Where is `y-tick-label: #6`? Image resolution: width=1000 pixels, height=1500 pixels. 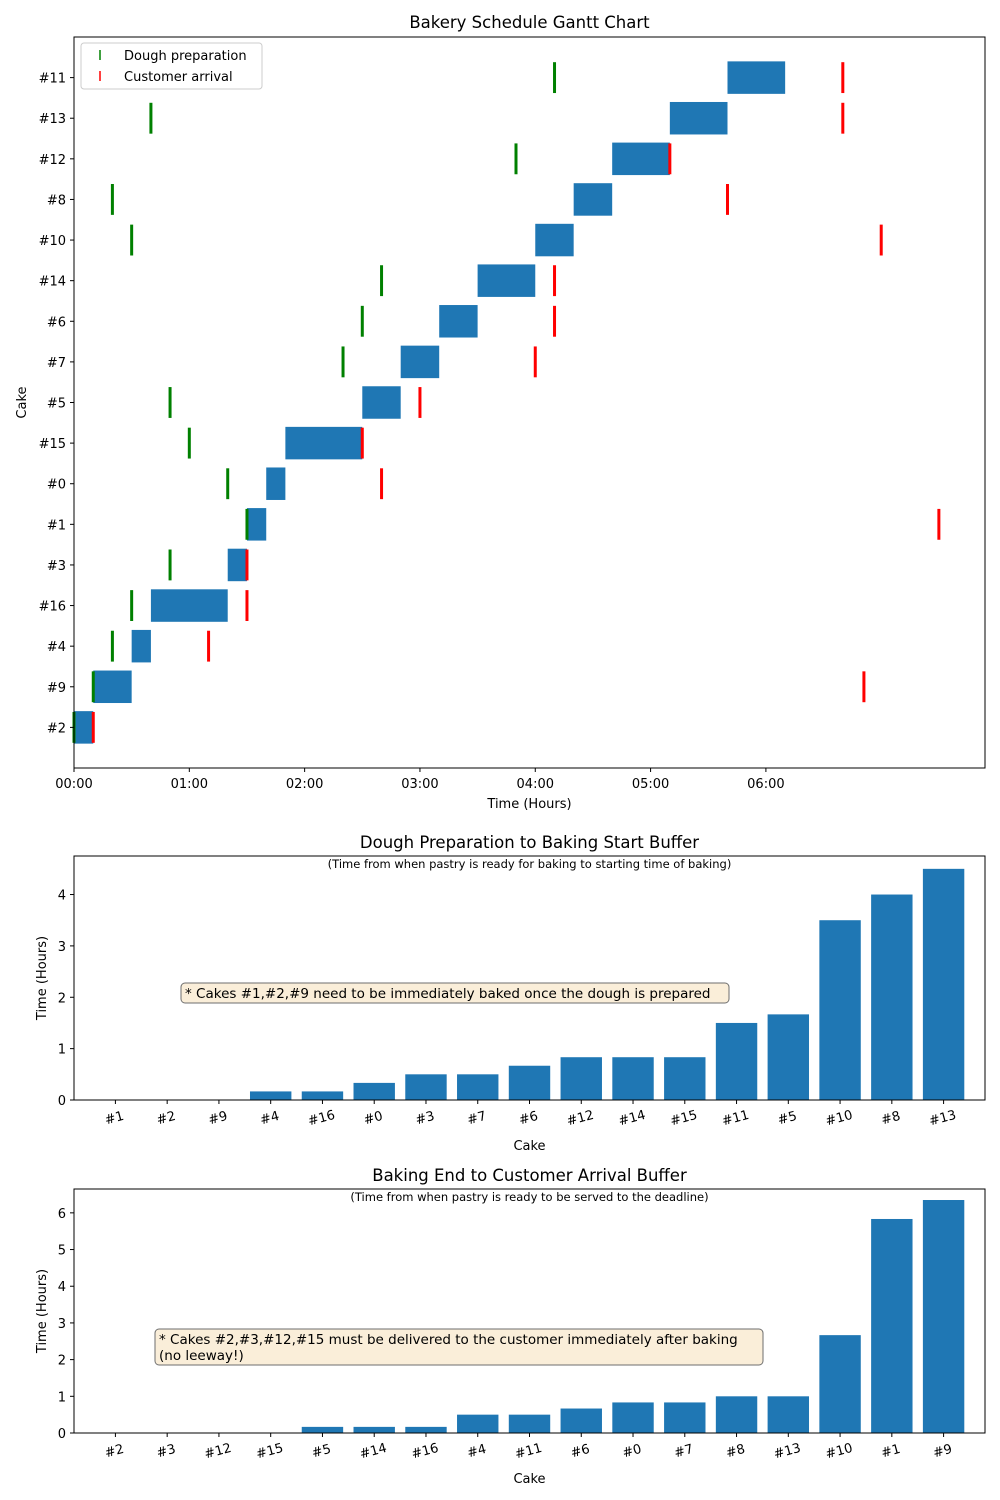 y-tick-label: #6 is located at coordinates (56, 322).